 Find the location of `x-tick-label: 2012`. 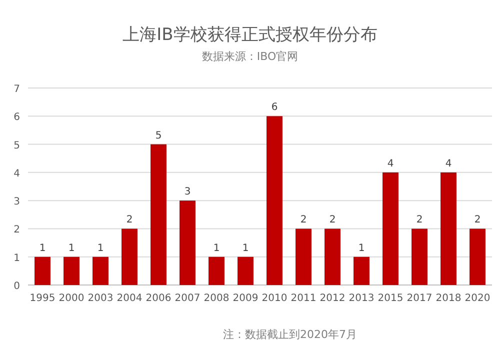

x-tick-label: 2012 is located at coordinates (333, 298).